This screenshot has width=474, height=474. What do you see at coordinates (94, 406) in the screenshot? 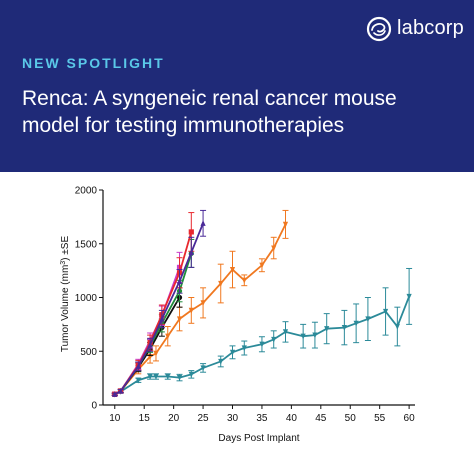
I see `y-tick-label: 0` at bounding box center [94, 406].